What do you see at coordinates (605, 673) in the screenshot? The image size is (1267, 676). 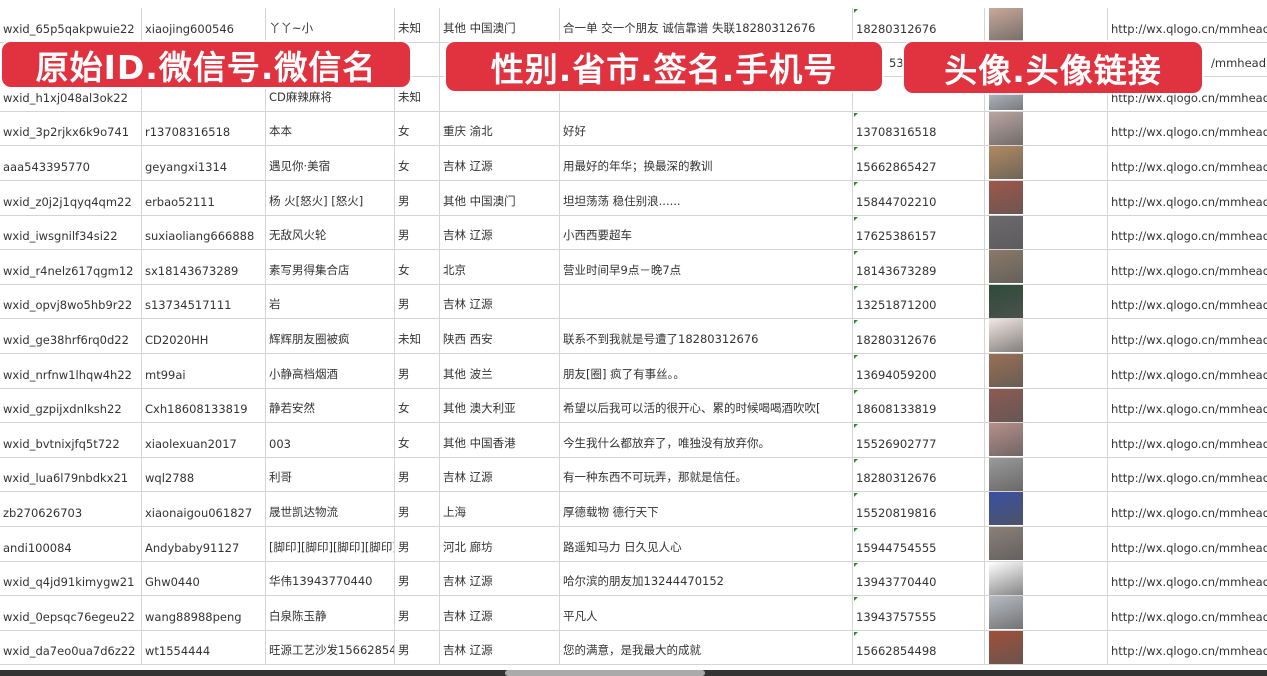 I see `horizontal-scrollbar` at bounding box center [605, 673].